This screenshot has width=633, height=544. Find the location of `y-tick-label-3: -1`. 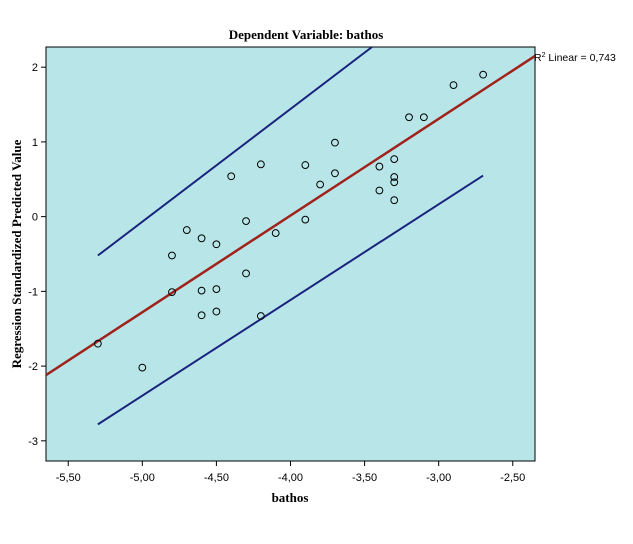

y-tick-label-3: -1 is located at coordinates (33, 292).